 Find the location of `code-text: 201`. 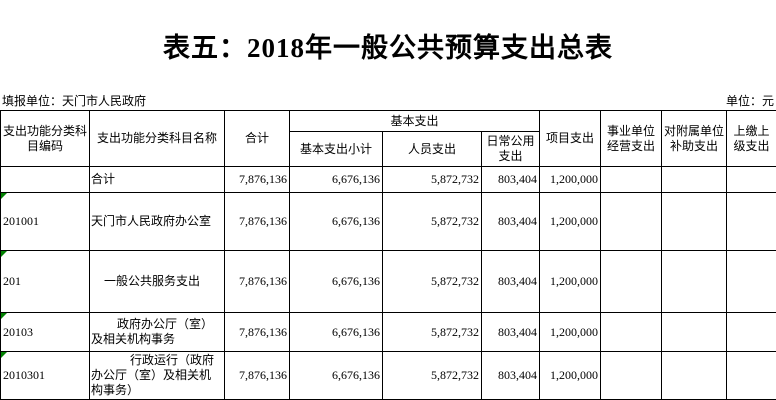

code-text: 201 is located at coordinates (12, 281).